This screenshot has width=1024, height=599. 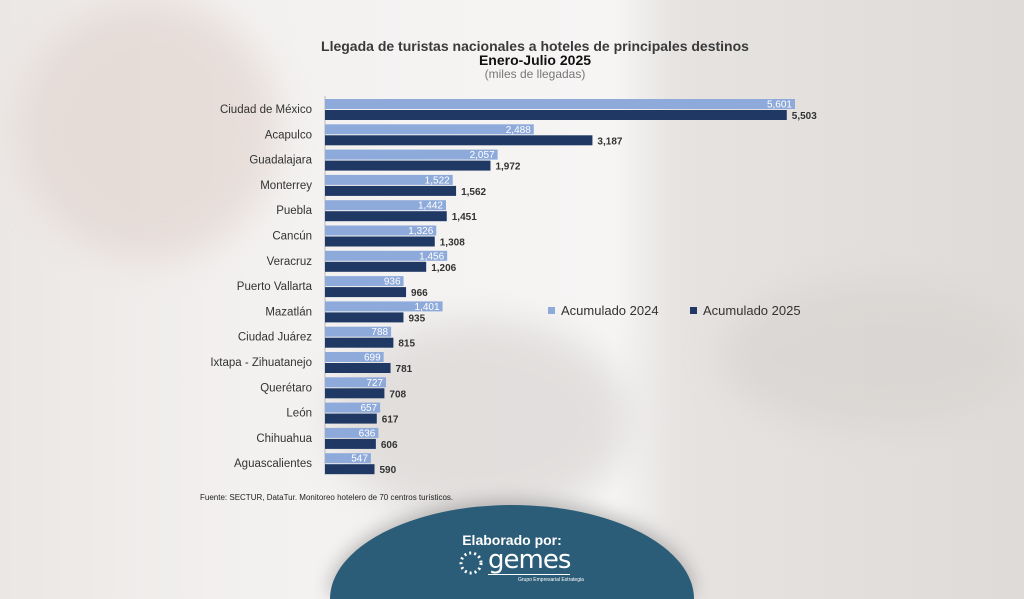 What do you see at coordinates (431, 256) in the screenshot?
I see `data-label-2024: 1,456` at bounding box center [431, 256].